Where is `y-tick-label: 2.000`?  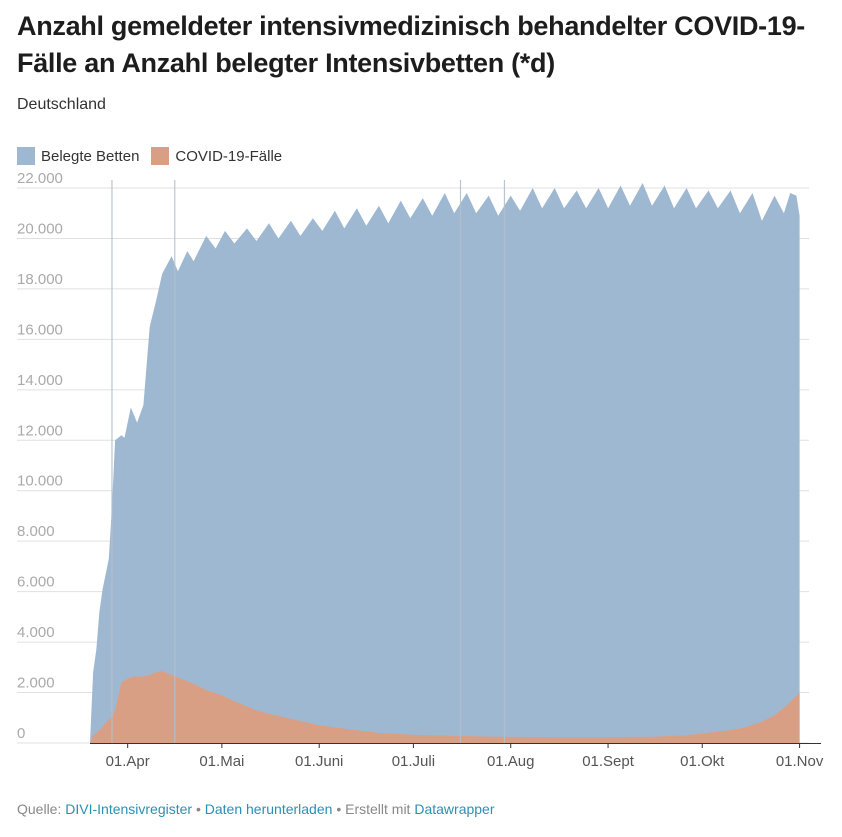 y-tick-label: 2.000 is located at coordinates (36, 683).